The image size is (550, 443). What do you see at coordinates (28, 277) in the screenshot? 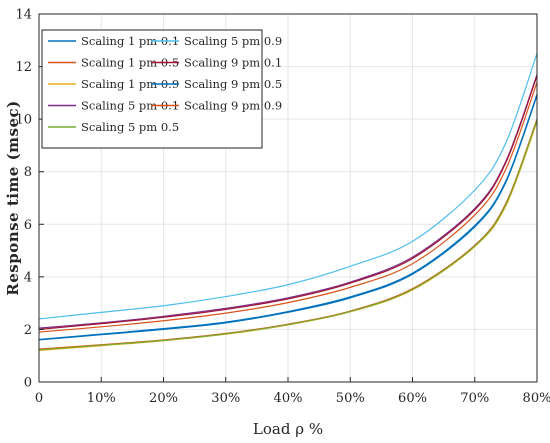
I see `y-tick-label: 4` at bounding box center [28, 277].